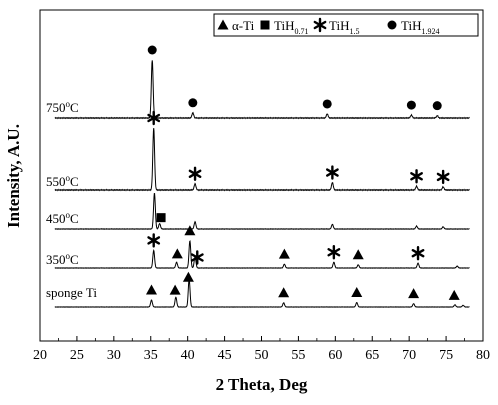  Describe the element at coordinates (291, 27) in the screenshot. I see `legend-label-tih0-71: TiH0.71` at that location.